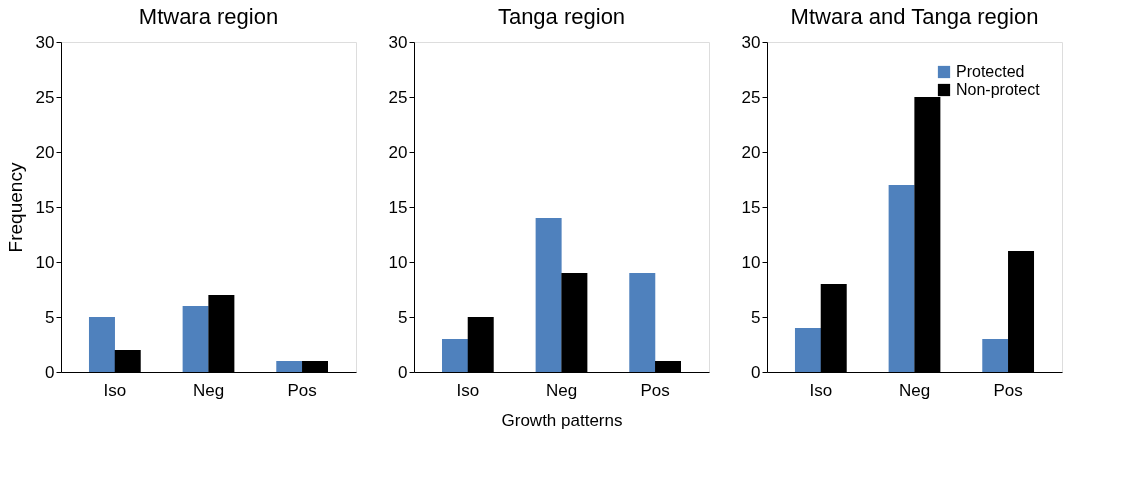 The height and width of the screenshot is (496, 1142). Describe the element at coordinates (998, 89) in the screenshot. I see `legend-label: Non-protect` at that location.